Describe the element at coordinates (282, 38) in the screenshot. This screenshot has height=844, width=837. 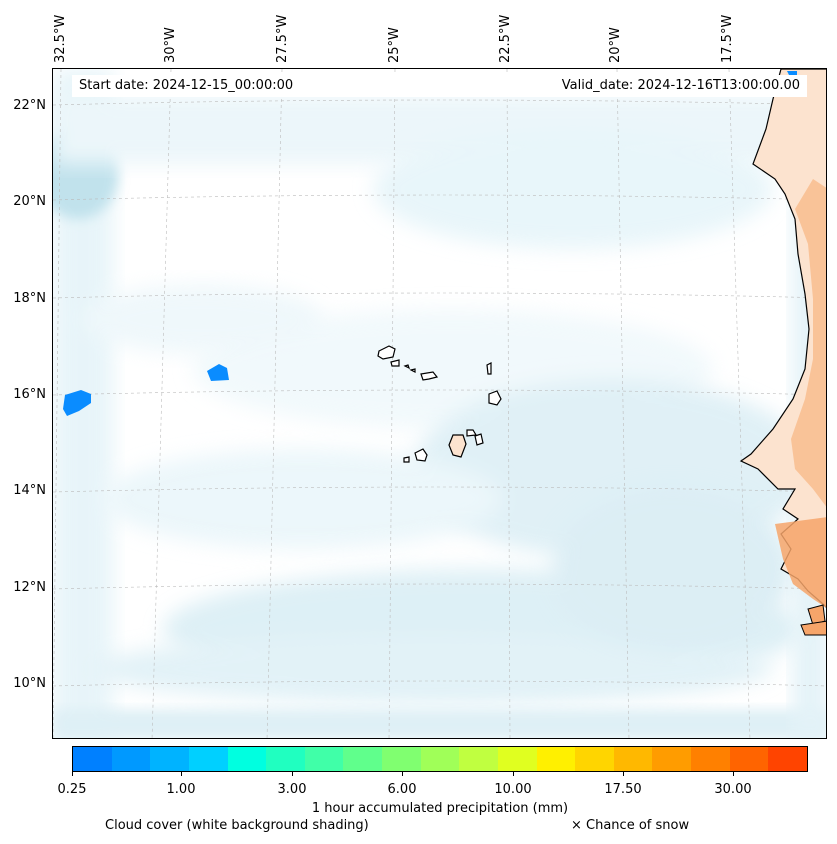
I see `lon-label-27.5w: 27.5°W` at that location.